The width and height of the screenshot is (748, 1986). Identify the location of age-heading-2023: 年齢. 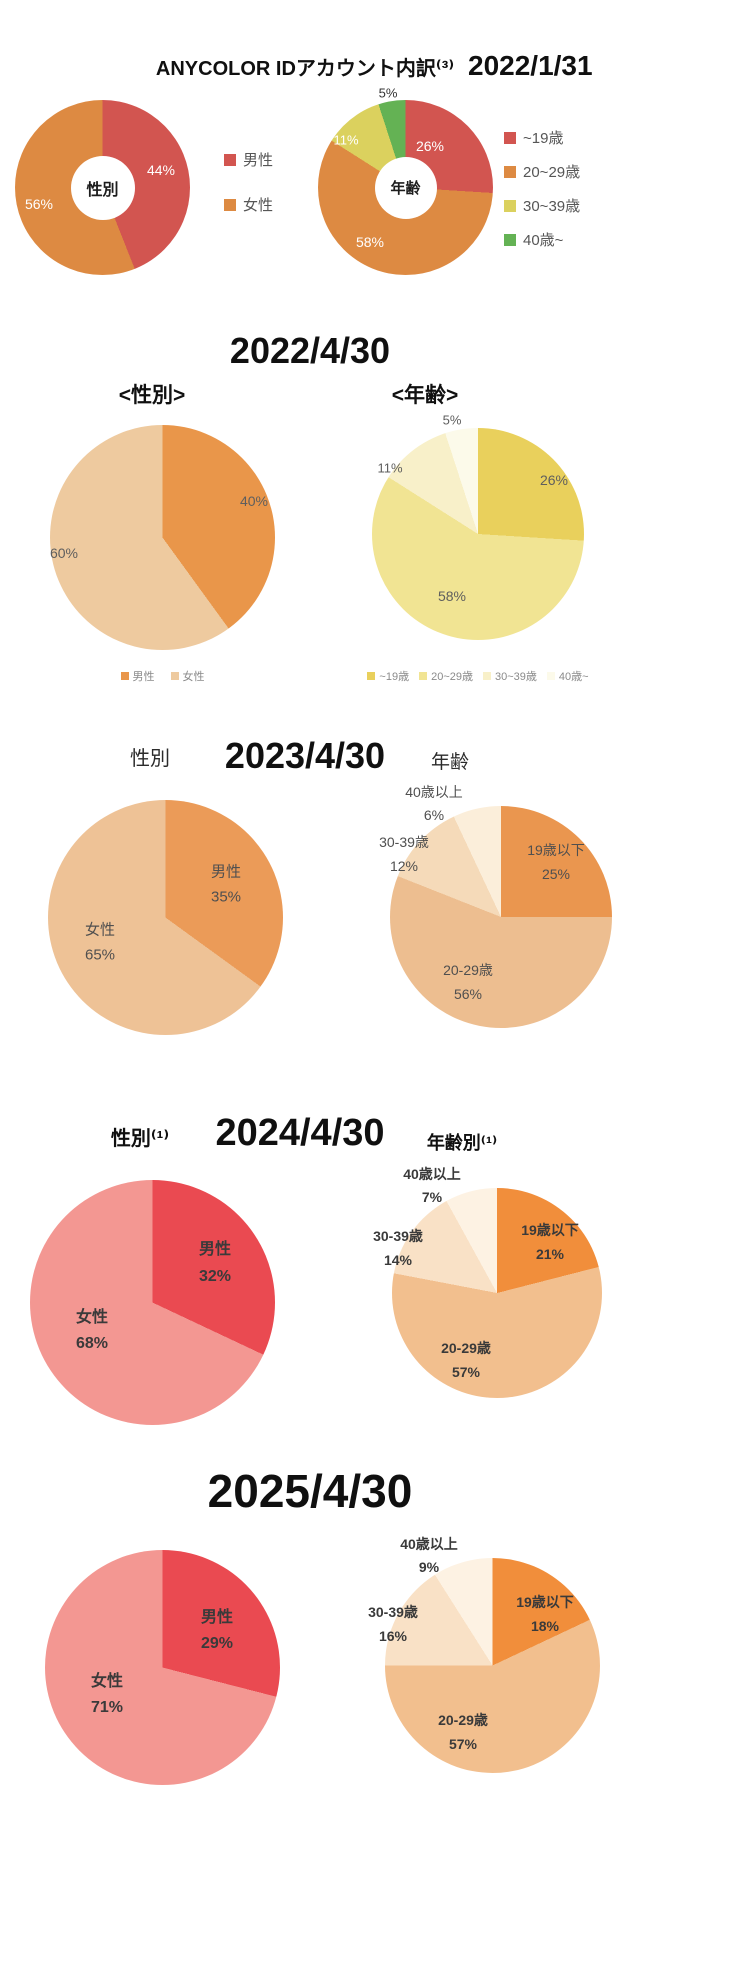
(449, 762).